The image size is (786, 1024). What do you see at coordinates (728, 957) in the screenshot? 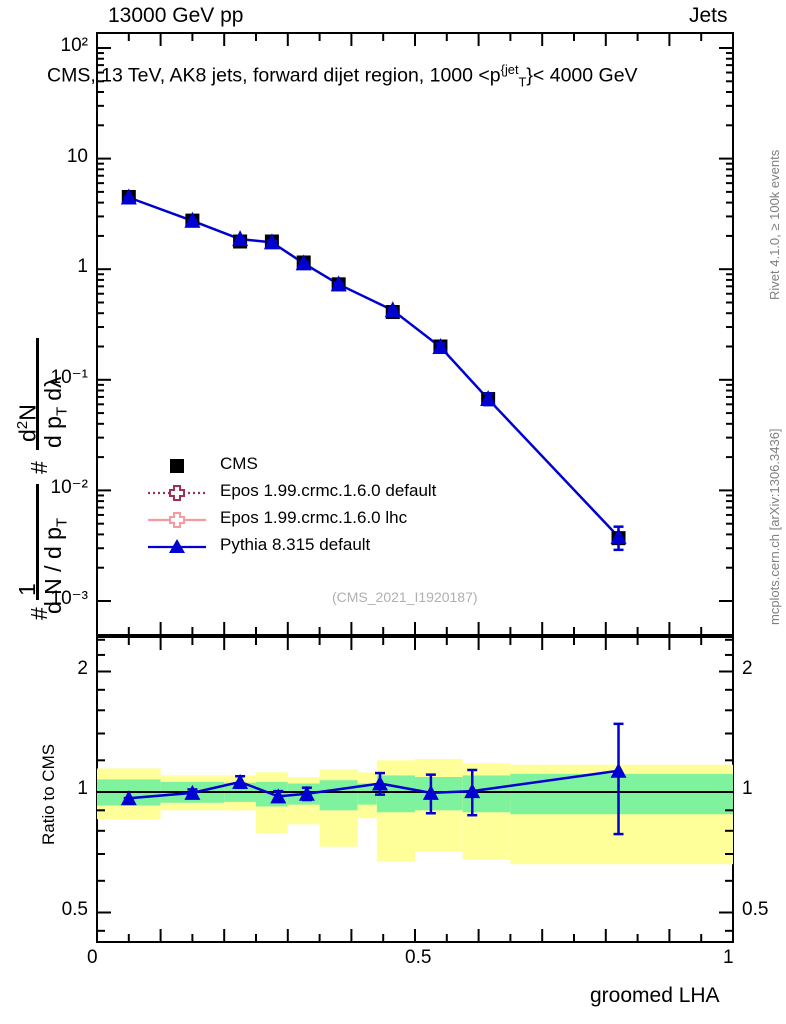
I see `x-tick-label: 1` at bounding box center [728, 957].